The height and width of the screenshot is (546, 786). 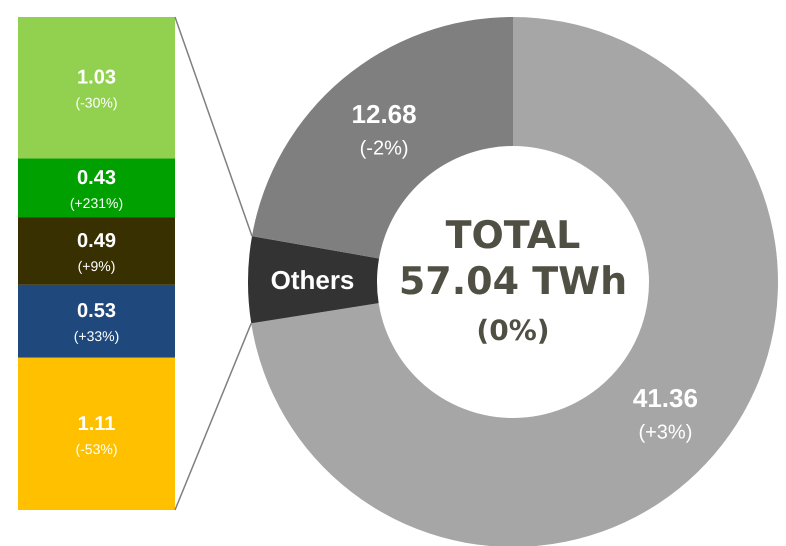 I want to click on data-label: 1.03 (-30%), so click(x=96, y=88).